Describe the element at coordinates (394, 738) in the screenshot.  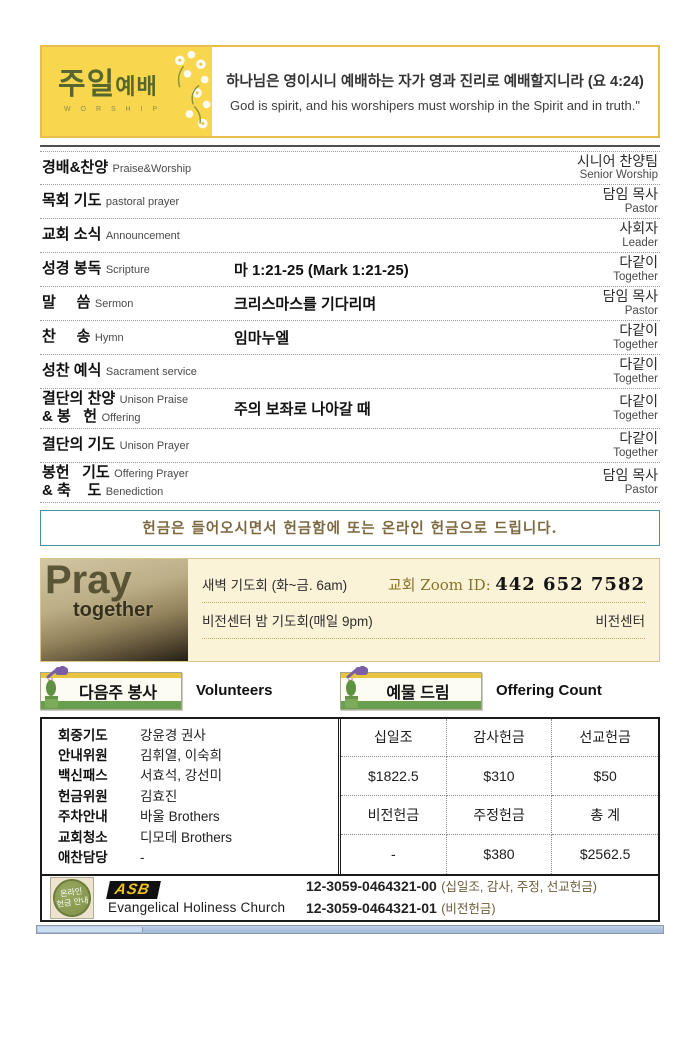
I see `offering-cell-tithe-header: 십일조` at that location.